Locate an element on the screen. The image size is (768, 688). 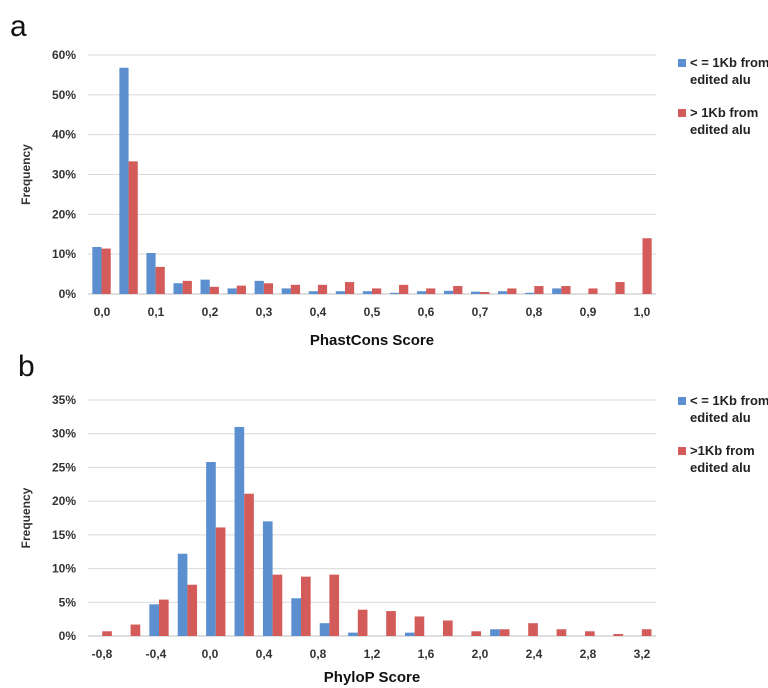
y-tick-label: 35% is located at coordinates (64, 400).